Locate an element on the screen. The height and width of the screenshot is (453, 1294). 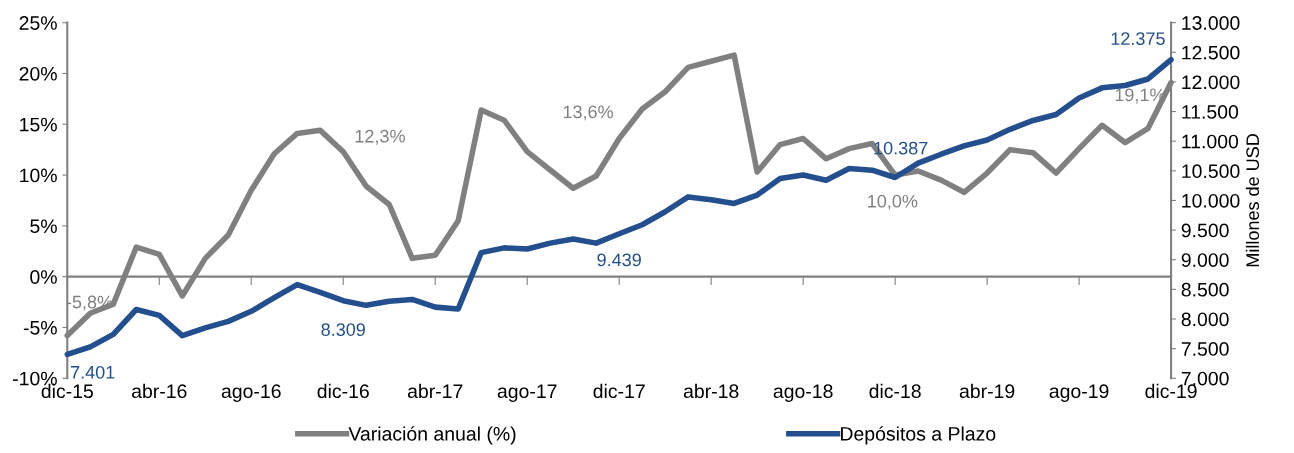
legend-label: Depósitos a Plazo is located at coordinates (918, 435).